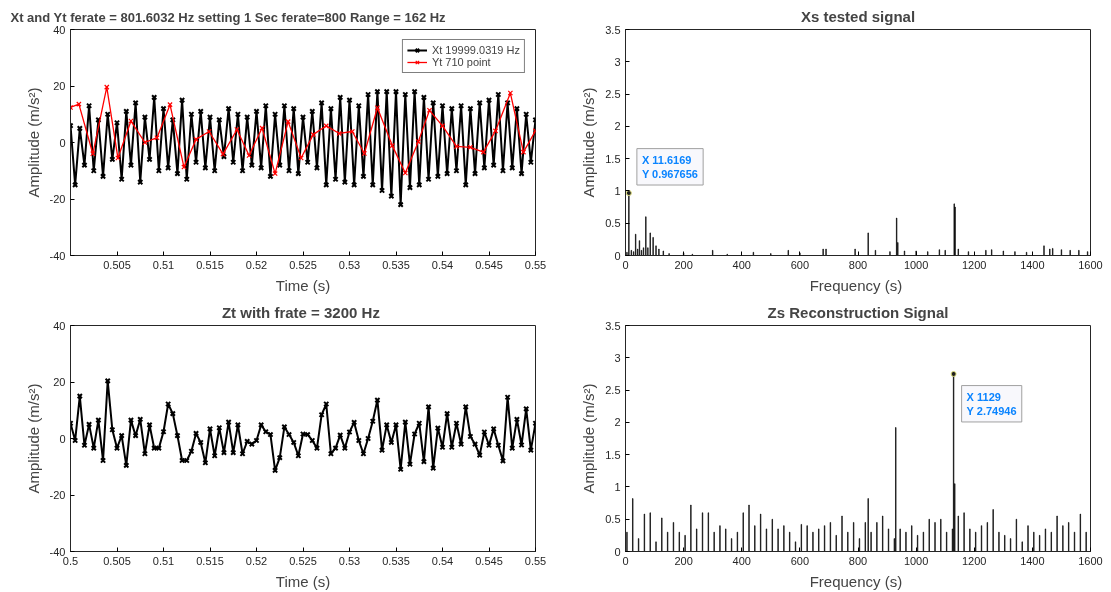 The width and height of the screenshot is (1111, 592). What do you see at coordinates (300, 312) in the screenshot?
I see `chart-title: Zt with frate = 3200 Hz` at bounding box center [300, 312].